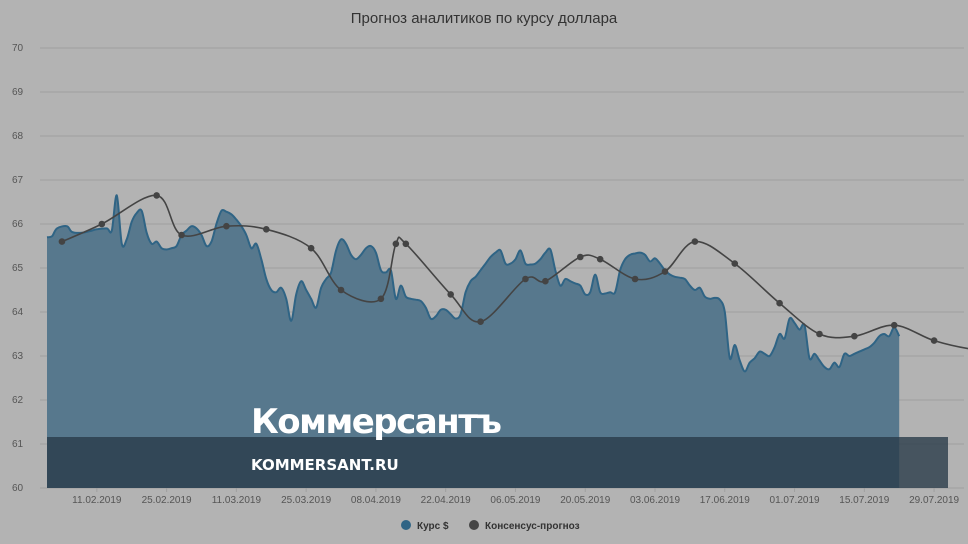 The image size is (968, 544). I want to click on y-tick-label: 63, so click(18, 356).